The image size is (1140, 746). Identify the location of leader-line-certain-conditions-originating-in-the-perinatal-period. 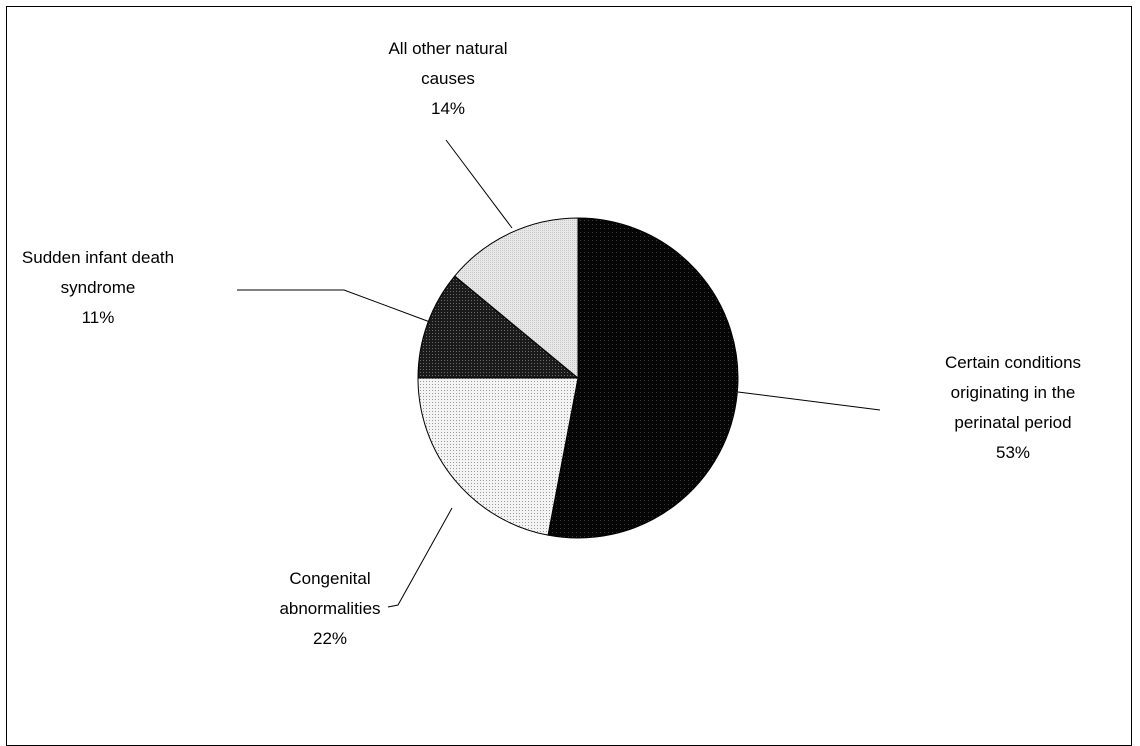
(809, 401).